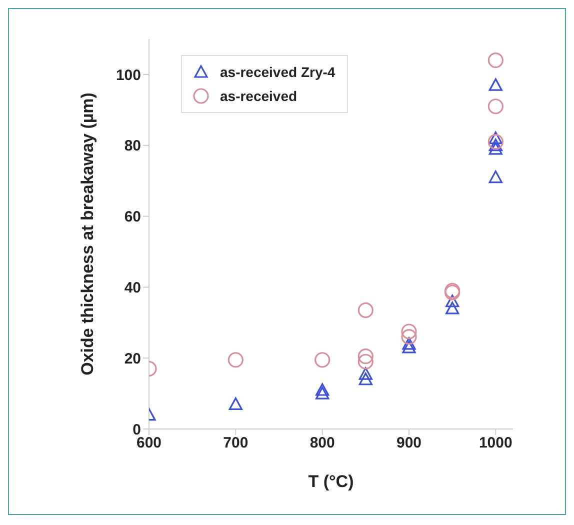 The image size is (574, 525). I want to click on x-tick-label: 700, so click(235, 443).